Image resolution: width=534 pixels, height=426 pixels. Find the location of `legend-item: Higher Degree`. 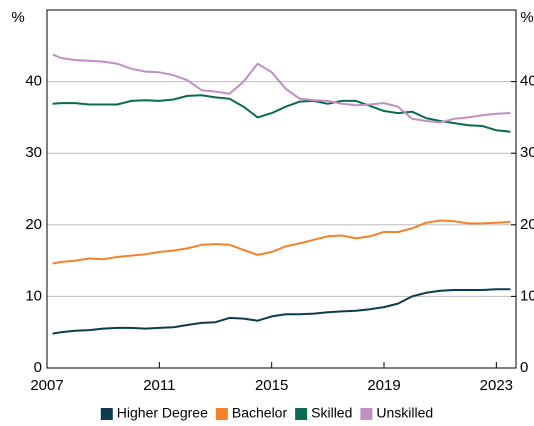

legend-item: Higher Degree is located at coordinates (154, 413).